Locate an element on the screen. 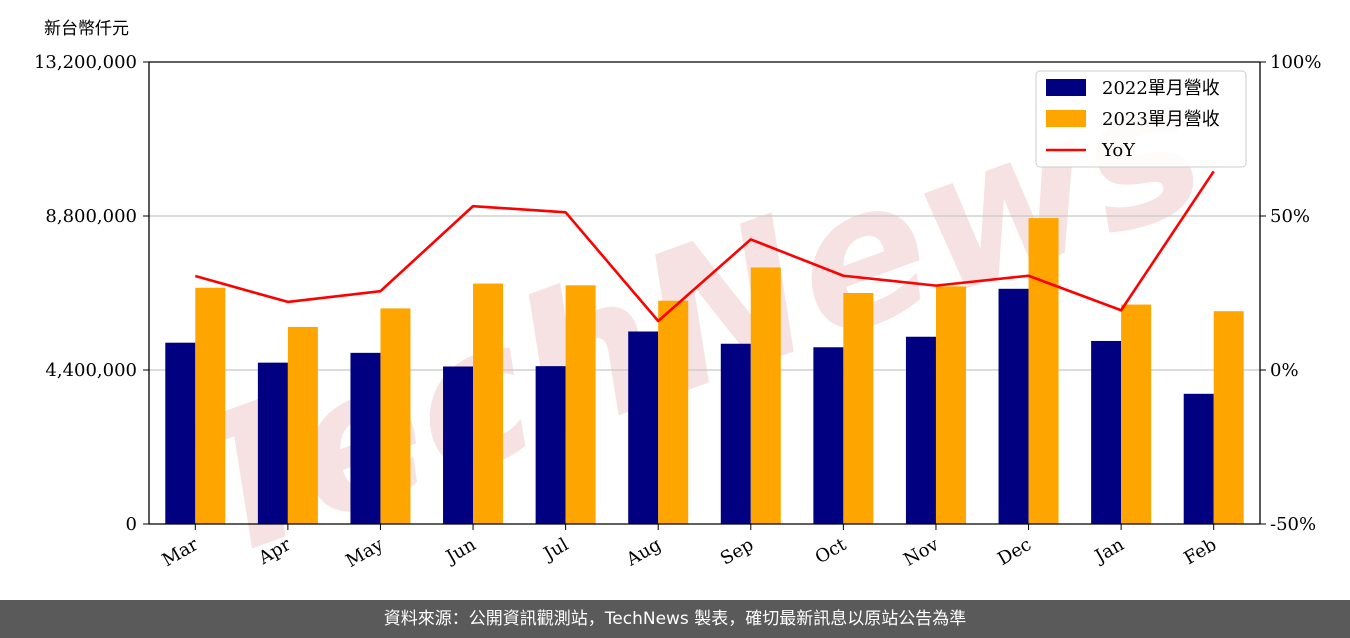 The height and width of the screenshot is (638, 1350). bar-2023-sep is located at coordinates (765, 395).